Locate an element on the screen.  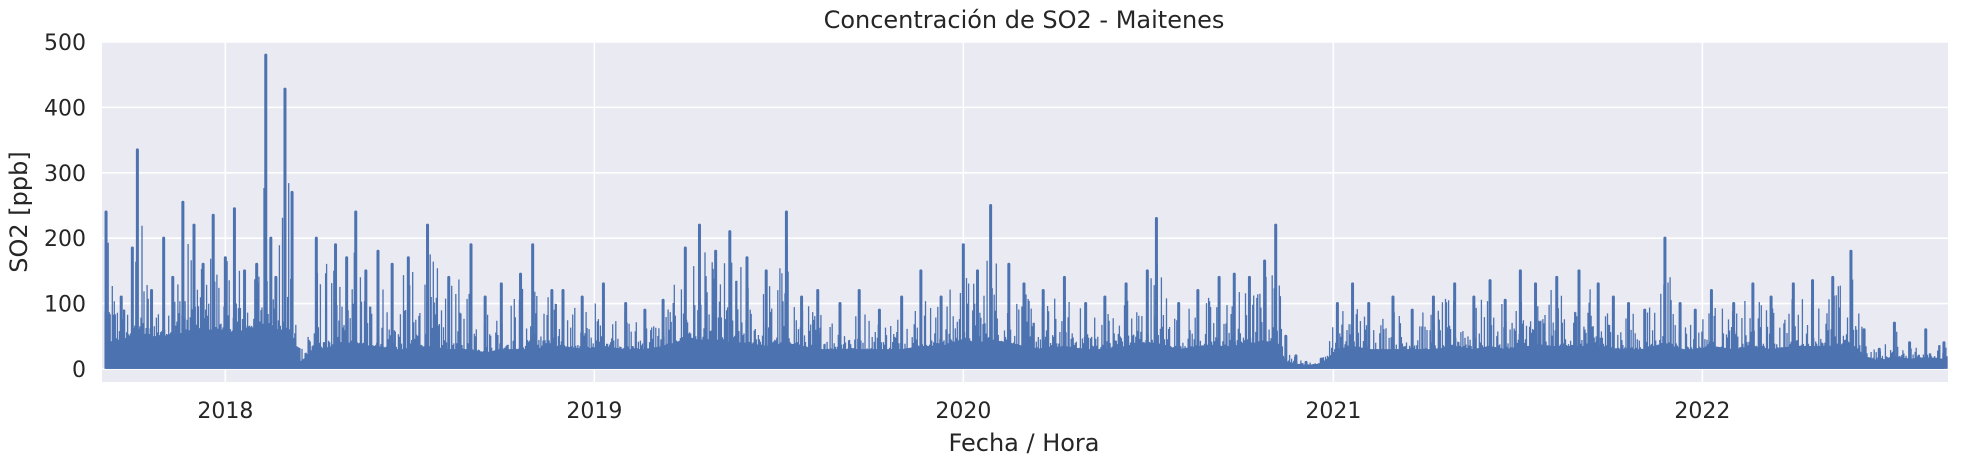
y-axis-ticks: 0 100 200 300 400 500 is located at coordinates (65, 207).